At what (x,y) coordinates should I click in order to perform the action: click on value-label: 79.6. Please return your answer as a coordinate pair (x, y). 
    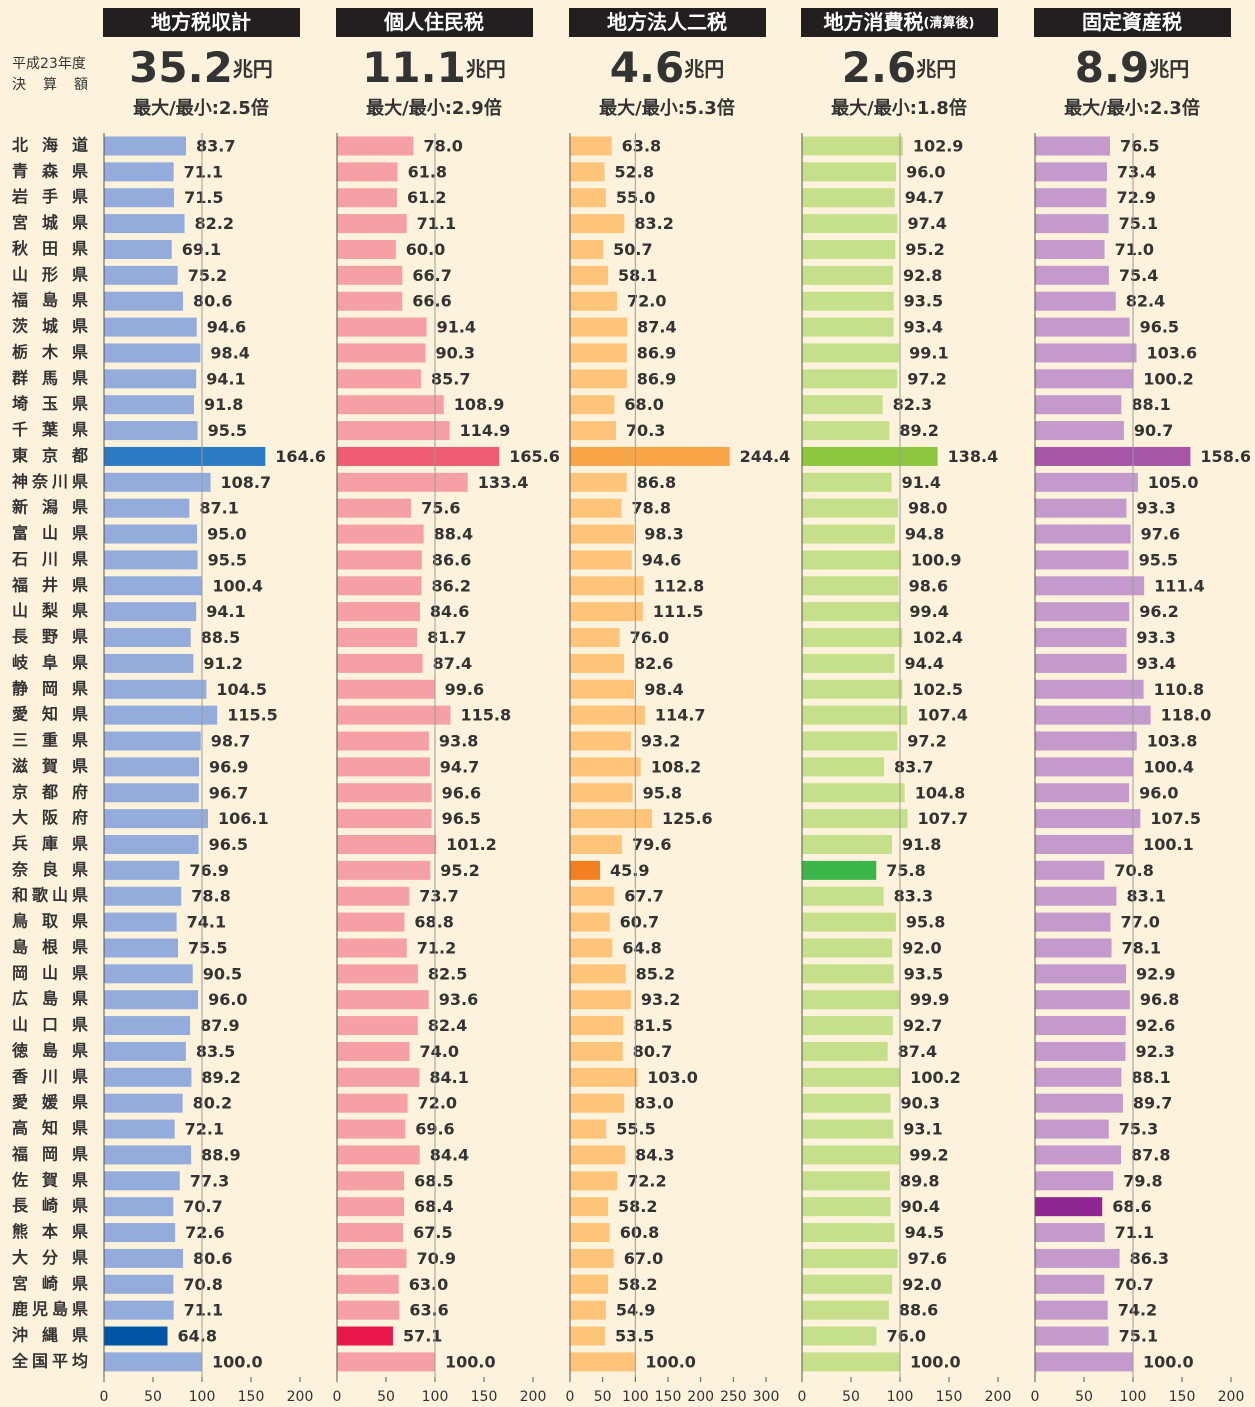
    Looking at the image, I should click on (651, 844).